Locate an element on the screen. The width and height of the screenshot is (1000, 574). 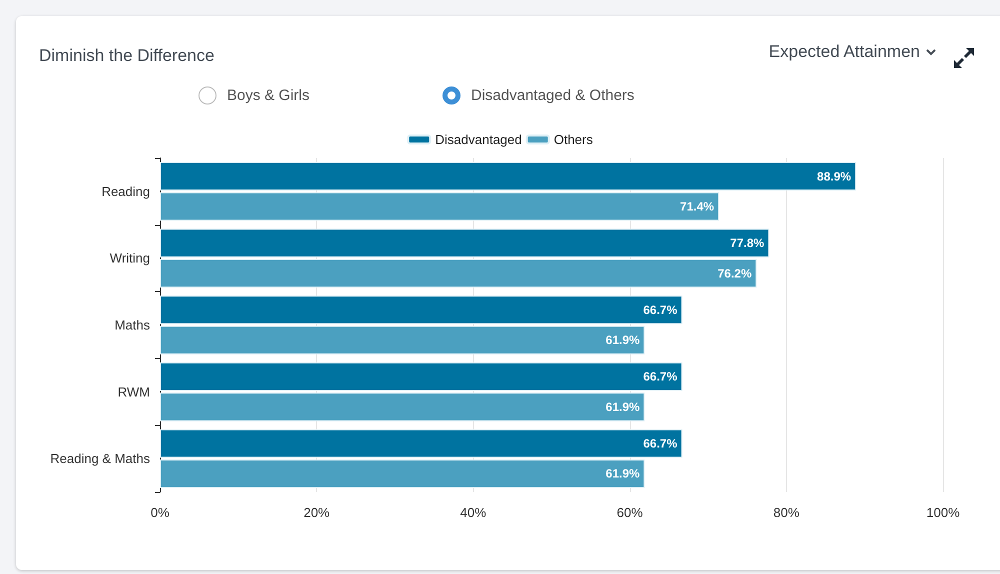
y-tick-label: Writing is located at coordinates (130, 258).